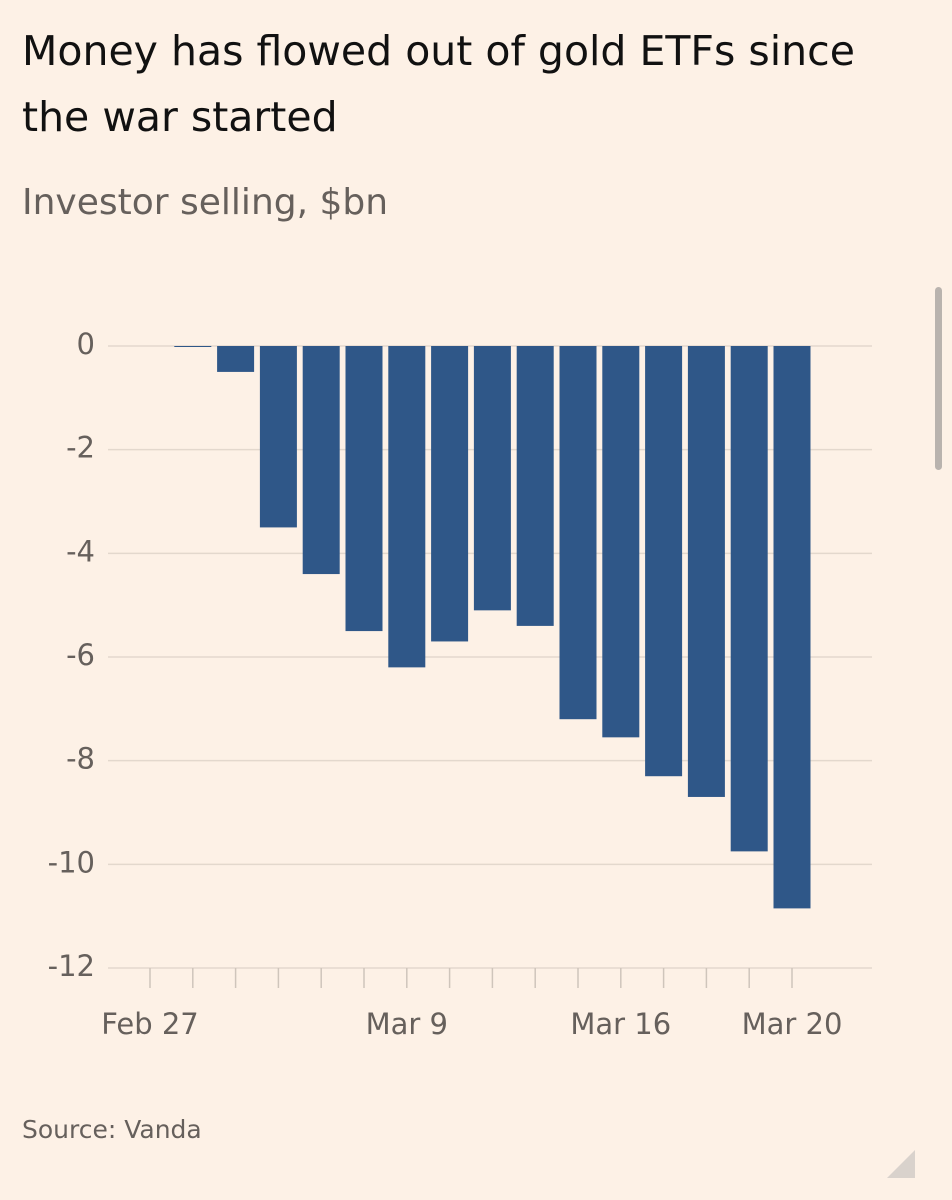  What do you see at coordinates (620, 1024) in the screenshot?
I see `x-tick-label: Mar 16` at bounding box center [620, 1024].